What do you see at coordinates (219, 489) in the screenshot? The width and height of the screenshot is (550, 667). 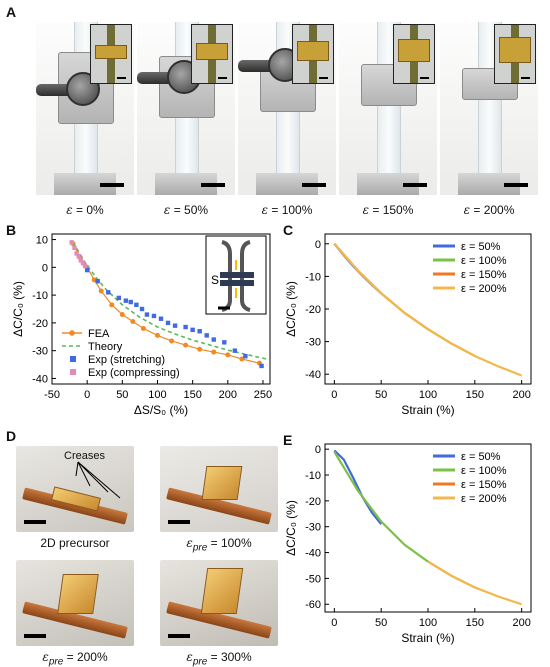 I see `buckled-structure-photo` at bounding box center [219, 489].